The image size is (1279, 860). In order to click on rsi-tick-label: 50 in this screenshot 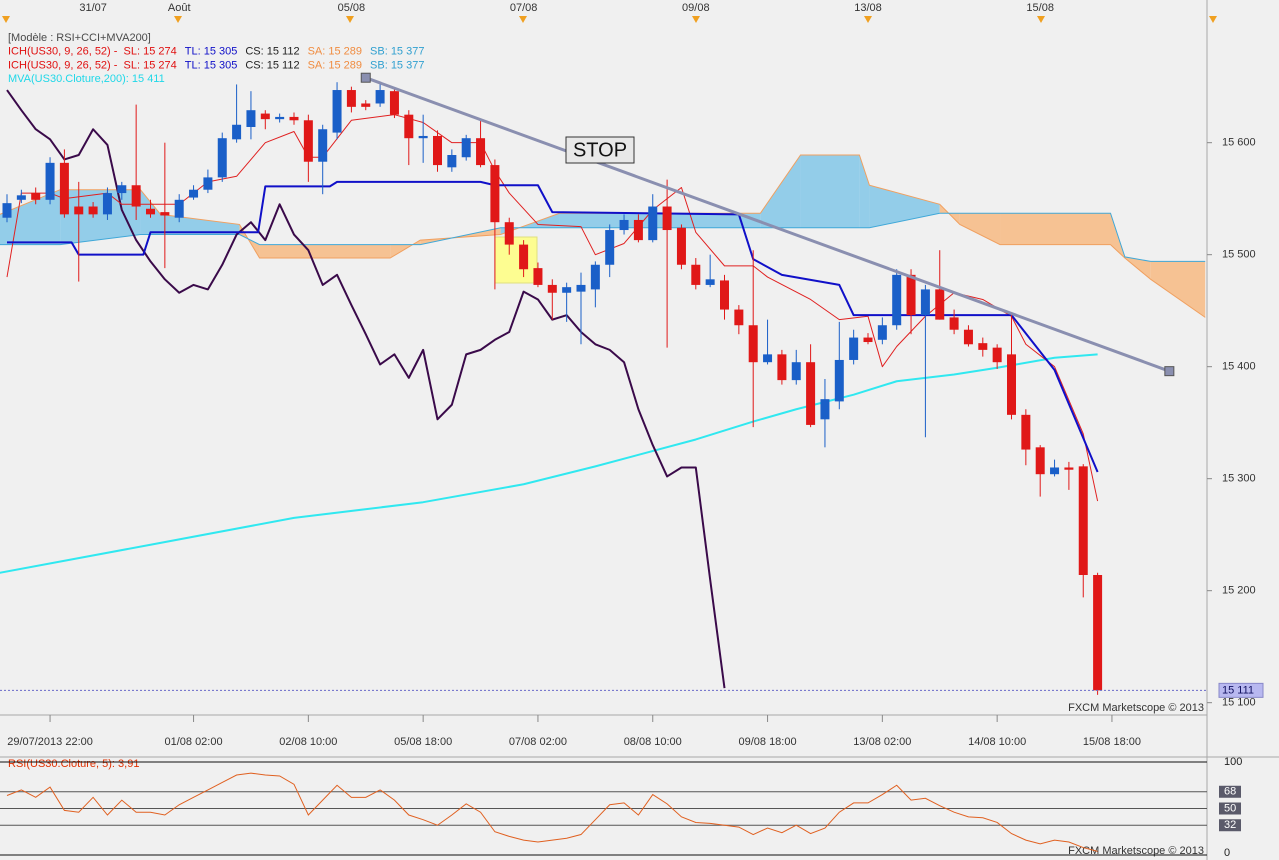, I will do `click(1230, 808)`.